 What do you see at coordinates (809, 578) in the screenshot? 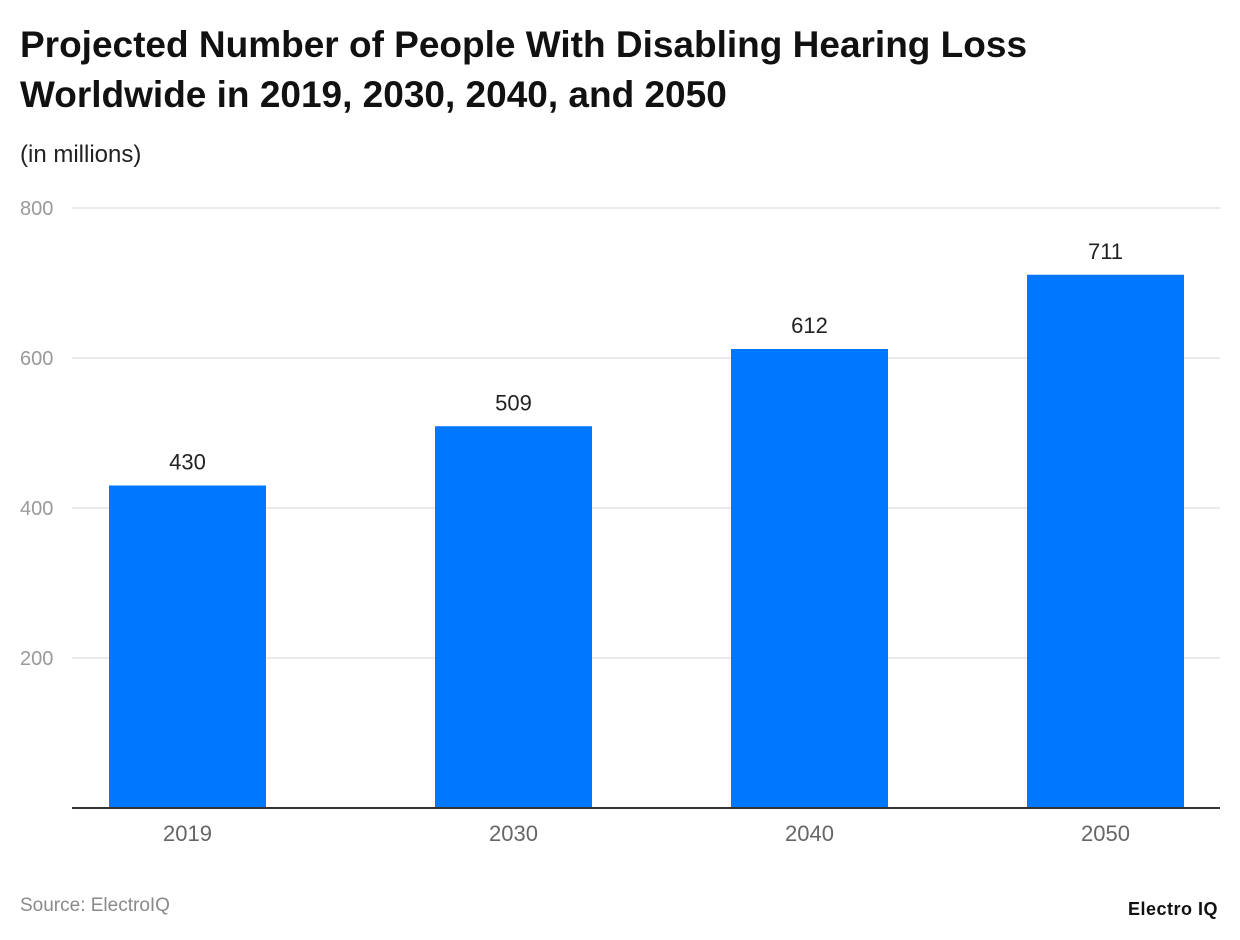
I see `bar-2040` at bounding box center [809, 578].